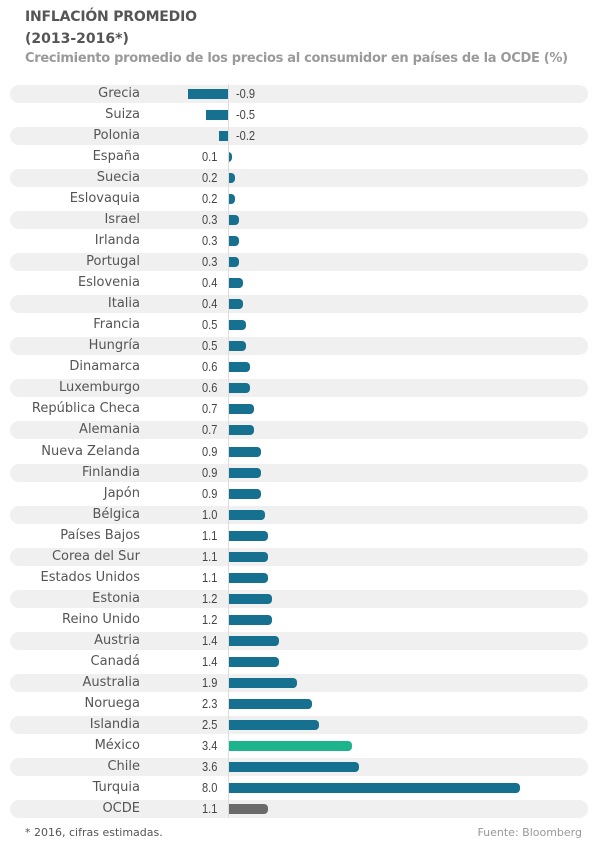  I want to click on category-label: Suecia, so click(118, 178).